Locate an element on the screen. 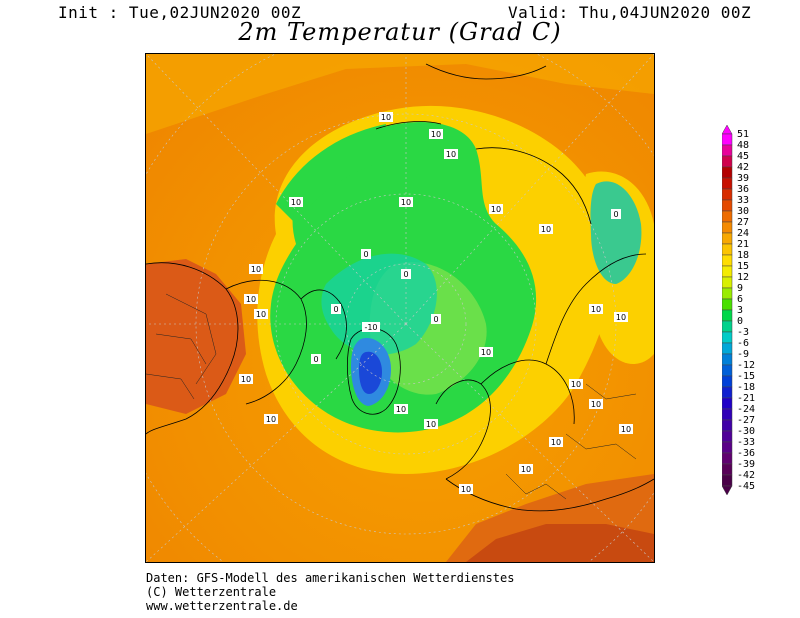 The width and height of the screenshot is (800, 618). legend-tick-label: -39 is located at coordinates (746, 464).